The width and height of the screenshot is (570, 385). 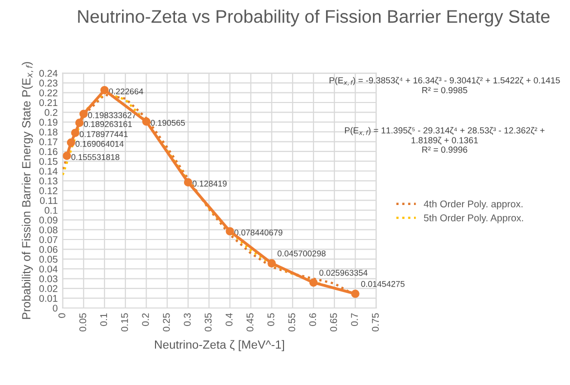 I want to click on data-label: 0.025963354, so click(x=343, y=273).